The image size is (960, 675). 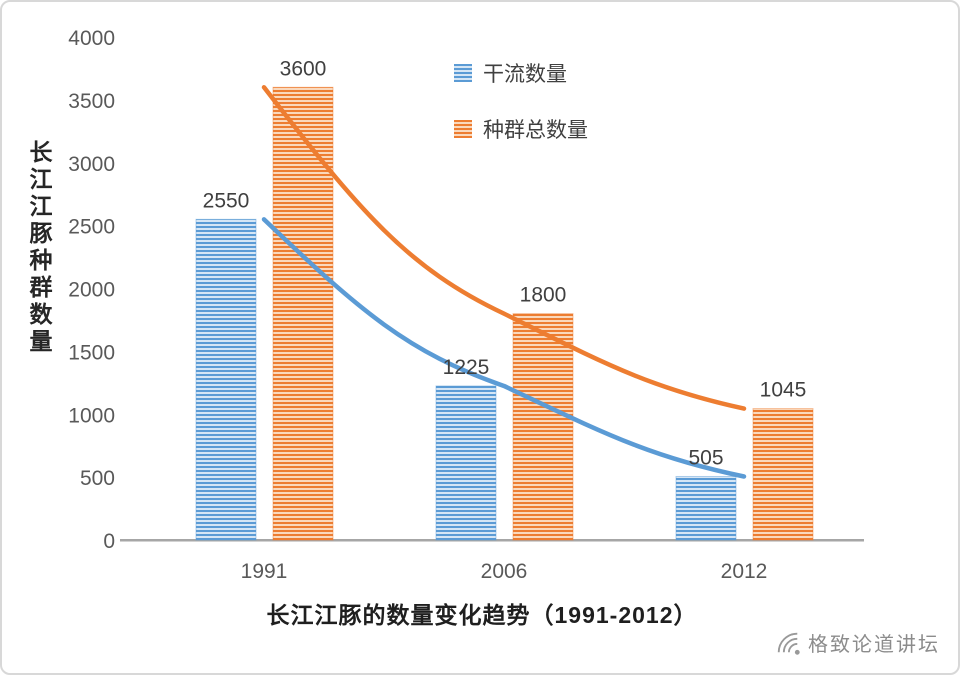 I want to click on bar-value-label: 505, so click(x=705, y=457).